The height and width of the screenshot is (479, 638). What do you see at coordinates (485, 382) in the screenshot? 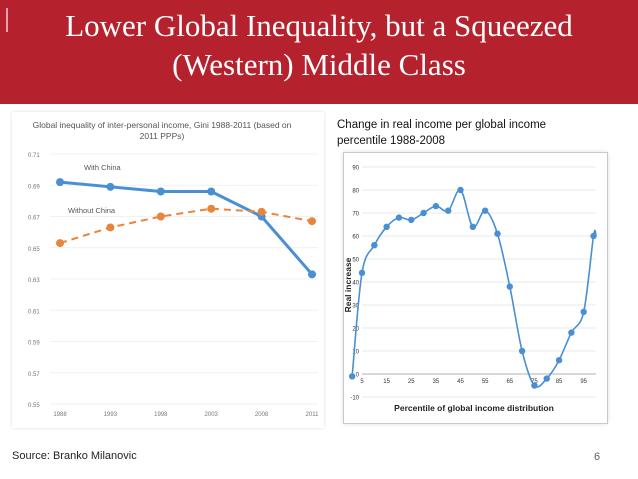
I see `x-tick-label: 55` at bounding box center [485, 382].